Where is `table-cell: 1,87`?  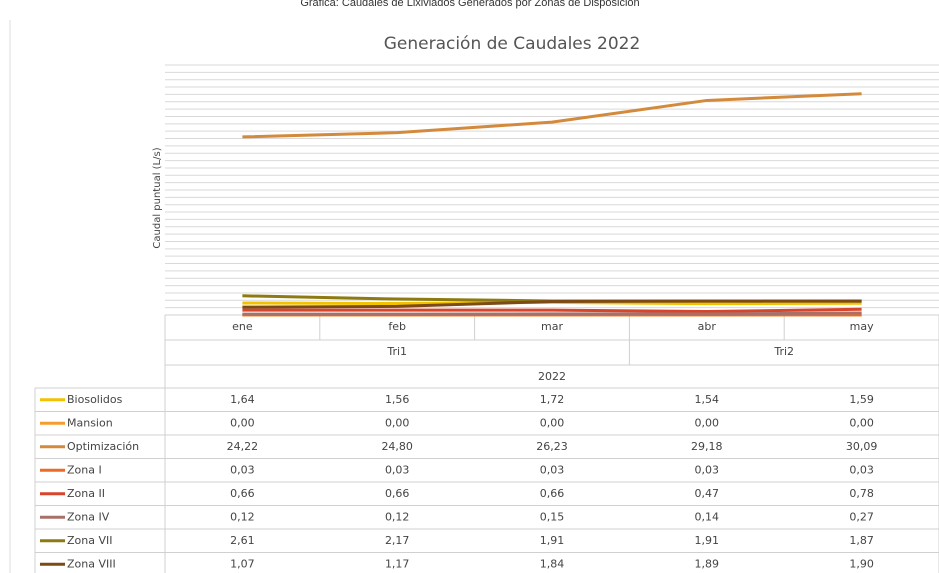
table-cell: 1,87 is located at coordinates (861, 540).